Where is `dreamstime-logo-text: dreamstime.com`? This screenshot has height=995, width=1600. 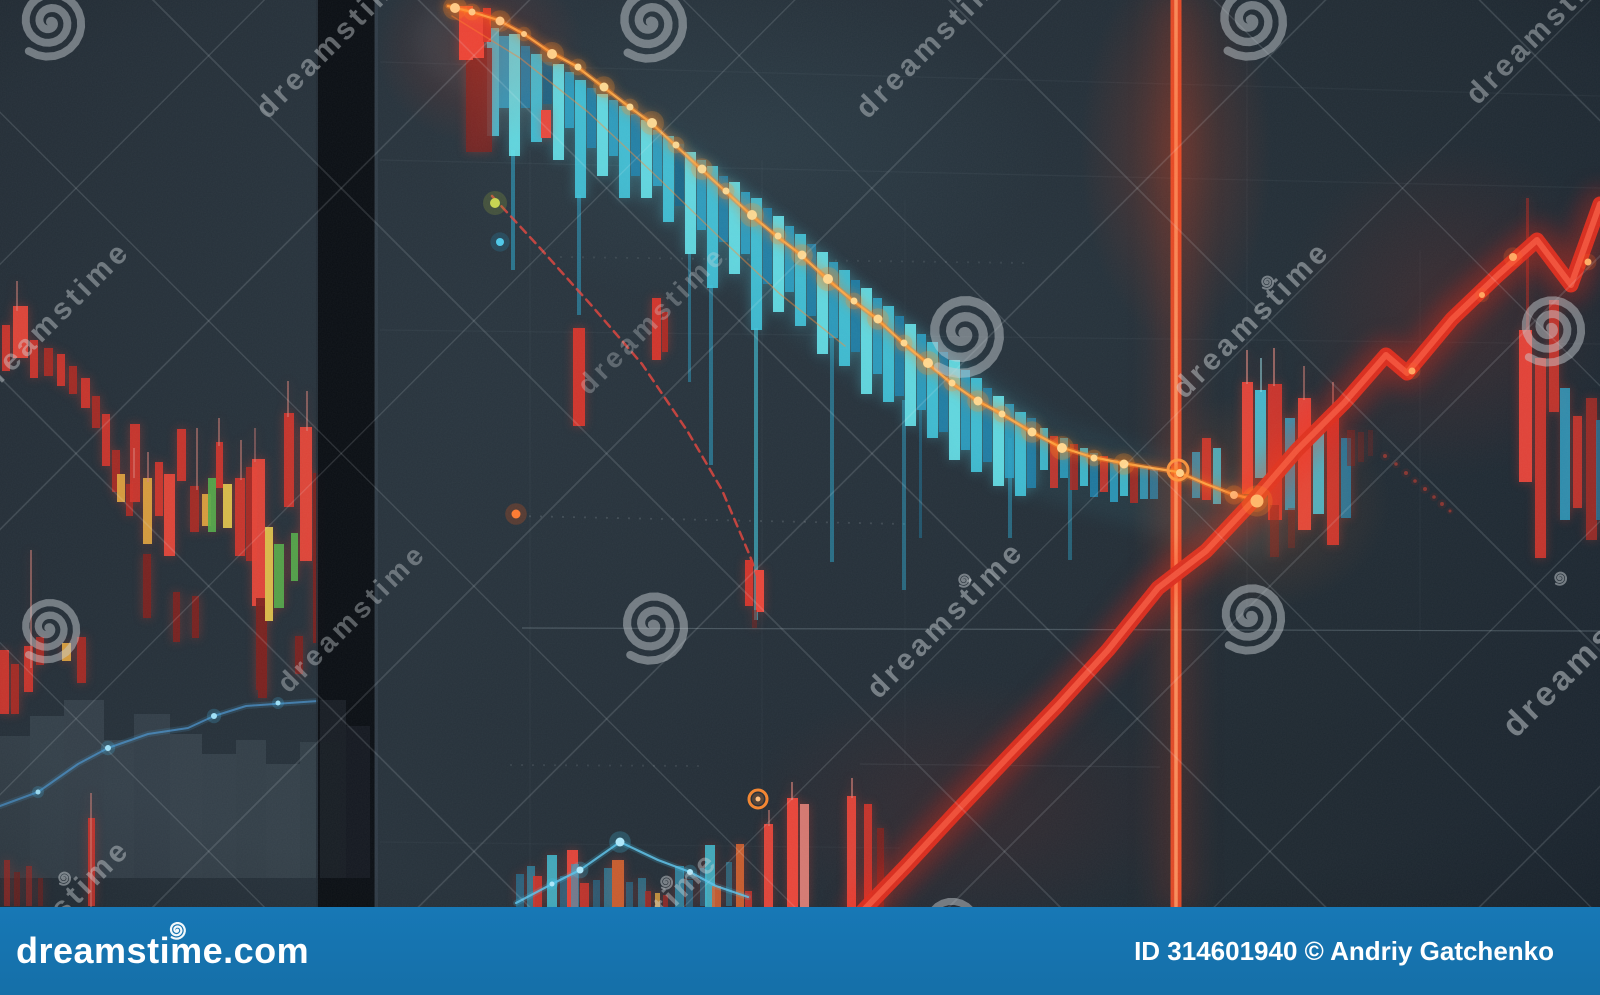
dreamstime-logo-text: dreamstime.com is located at coordinates (163, 950).